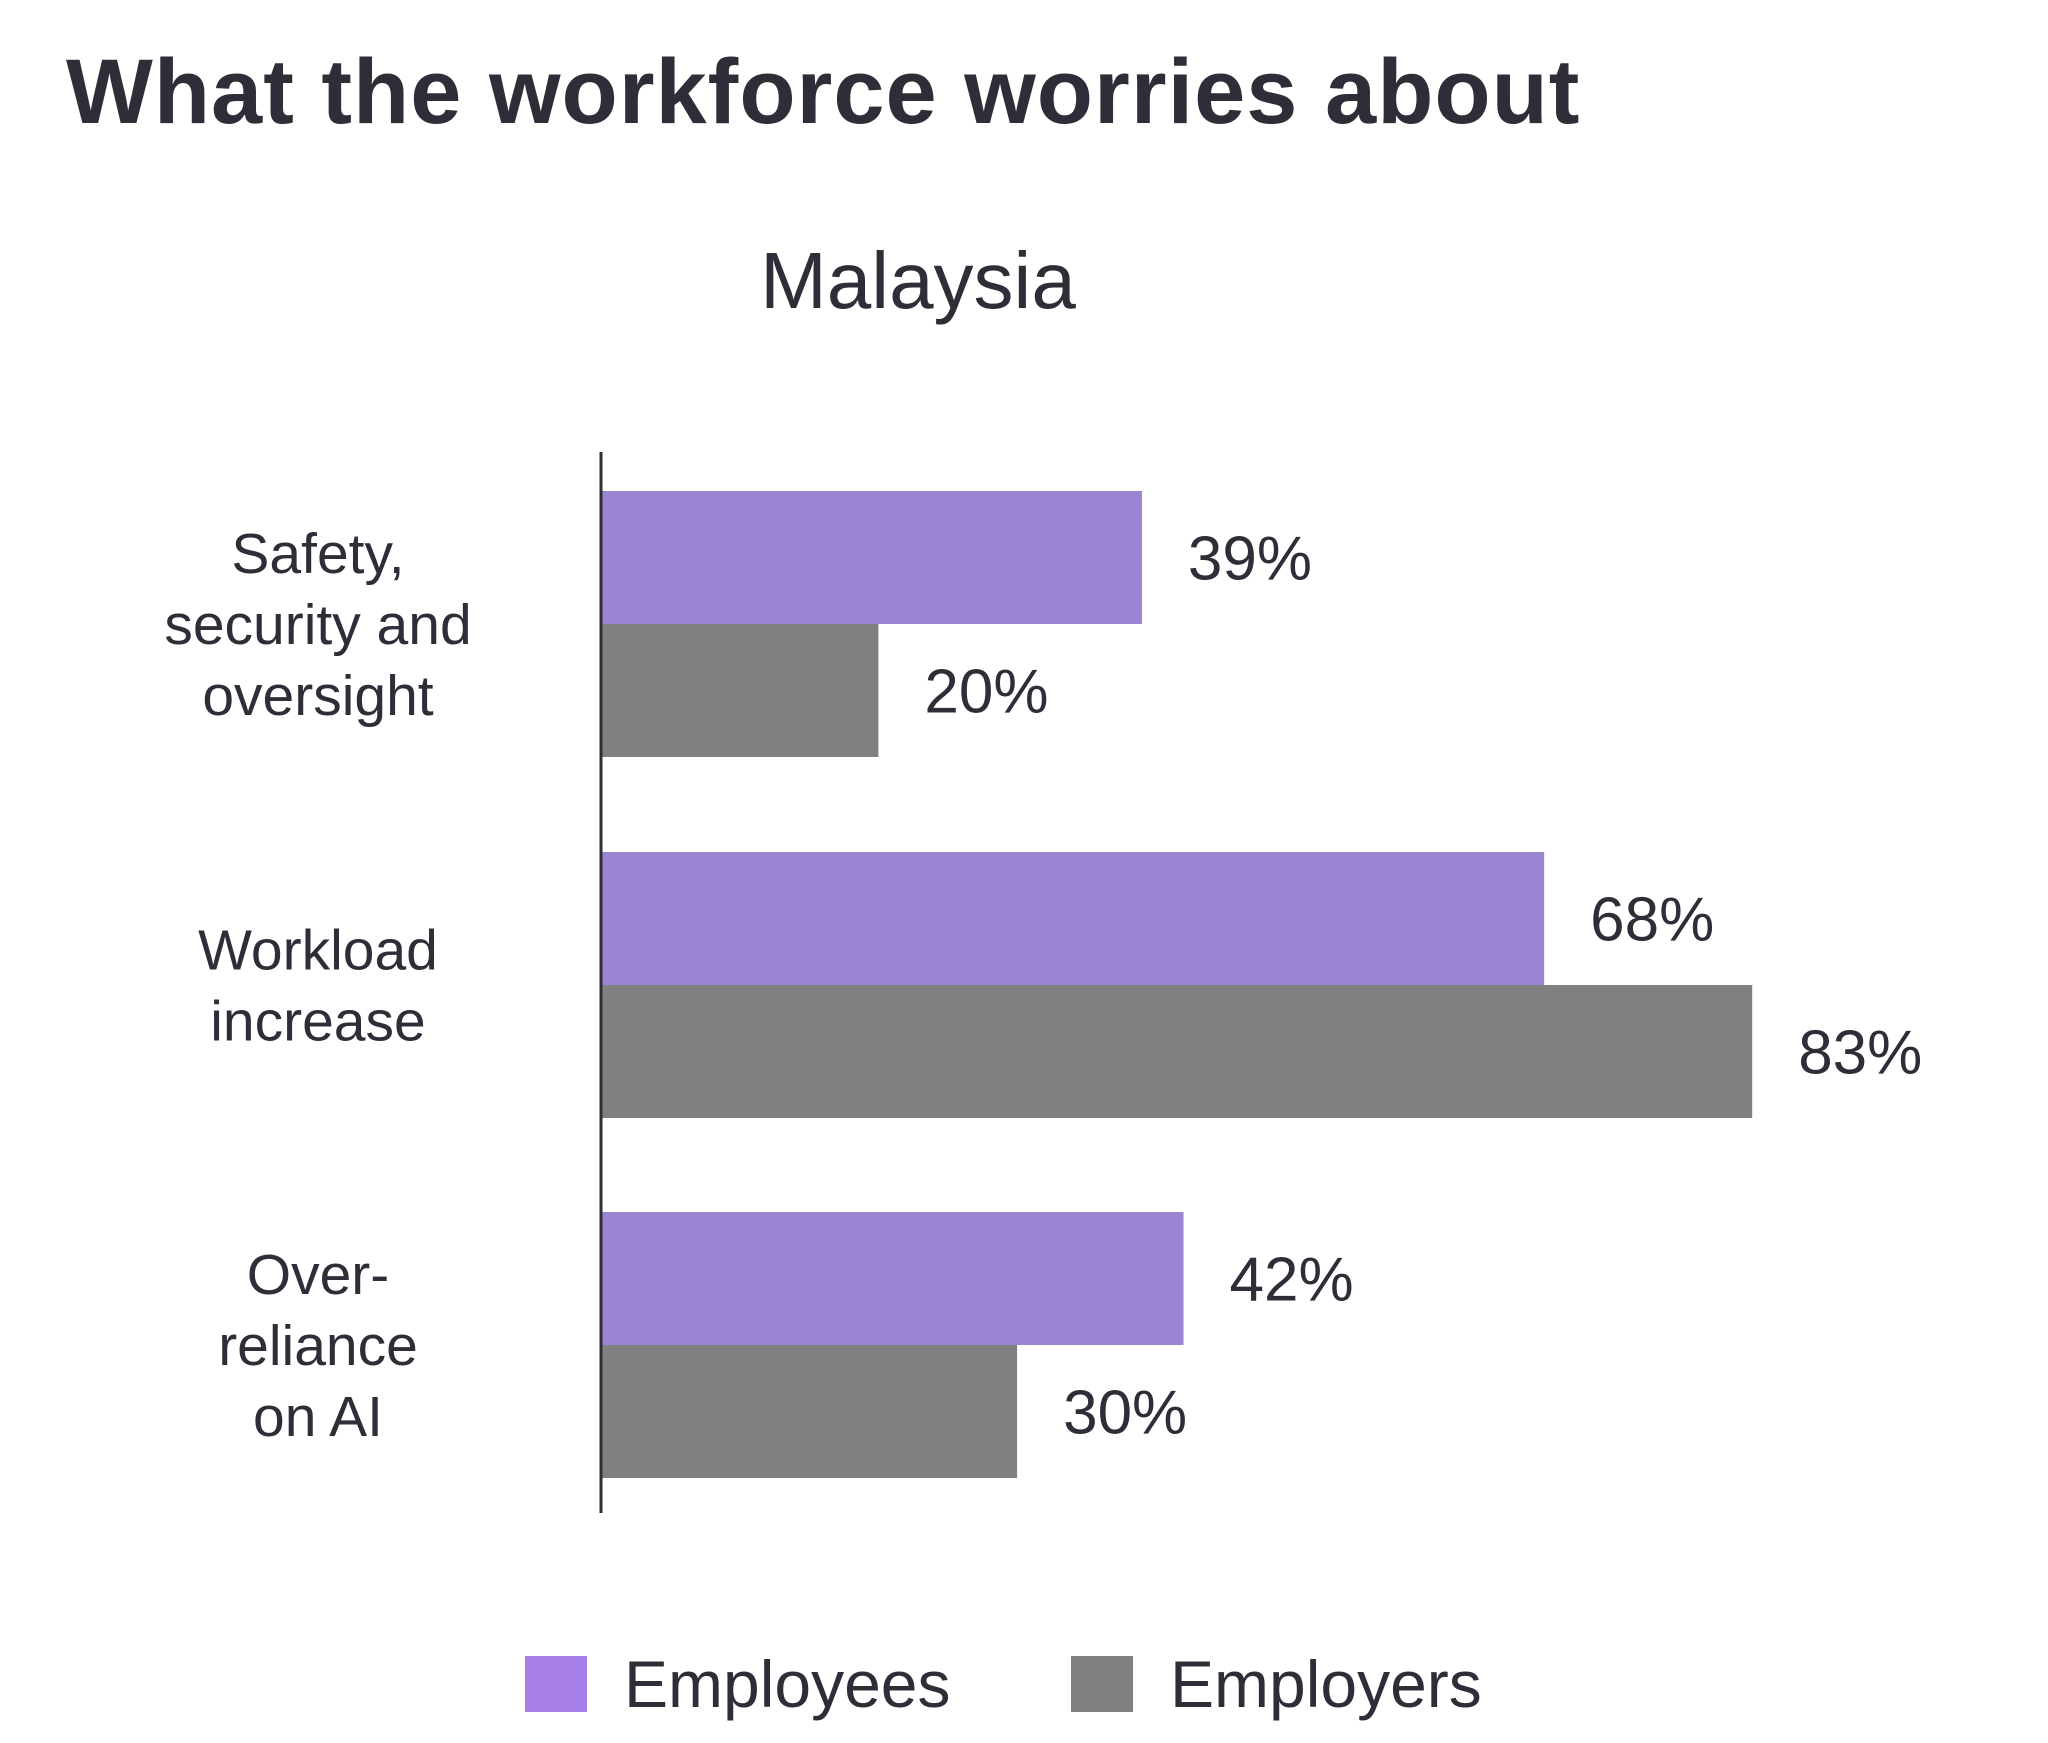  What do you see at coordinates (986, 692) in the screenshot?
I see `data-label: 20%` at bounding box center [986, 692].